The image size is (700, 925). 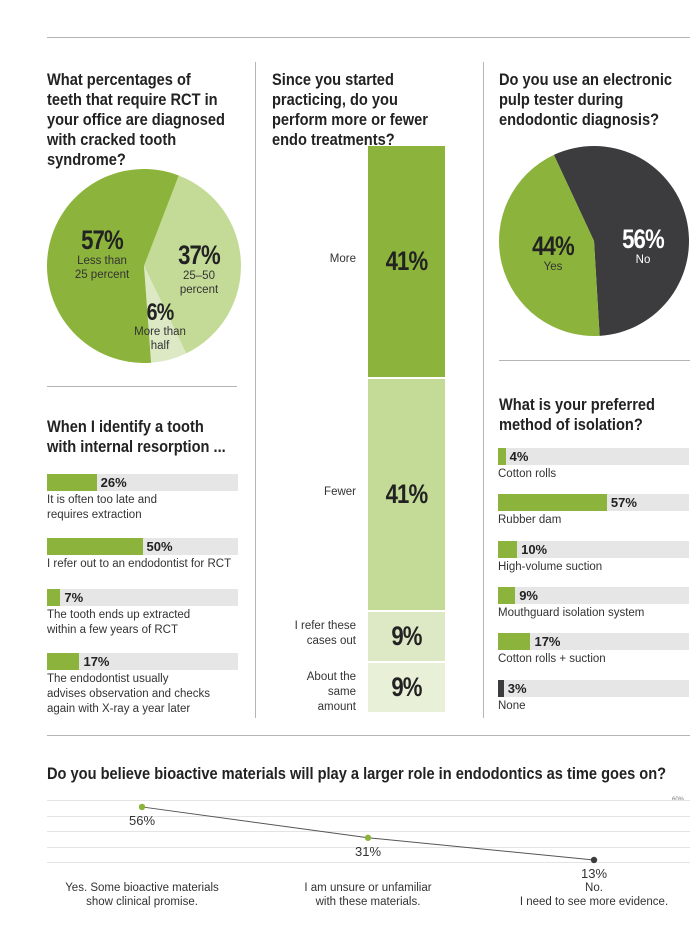 What do you see at coordinates (113, 482) in the screenshot?
I see `q4-bar-pct-0: 26%` at bounding box center [113, 482].